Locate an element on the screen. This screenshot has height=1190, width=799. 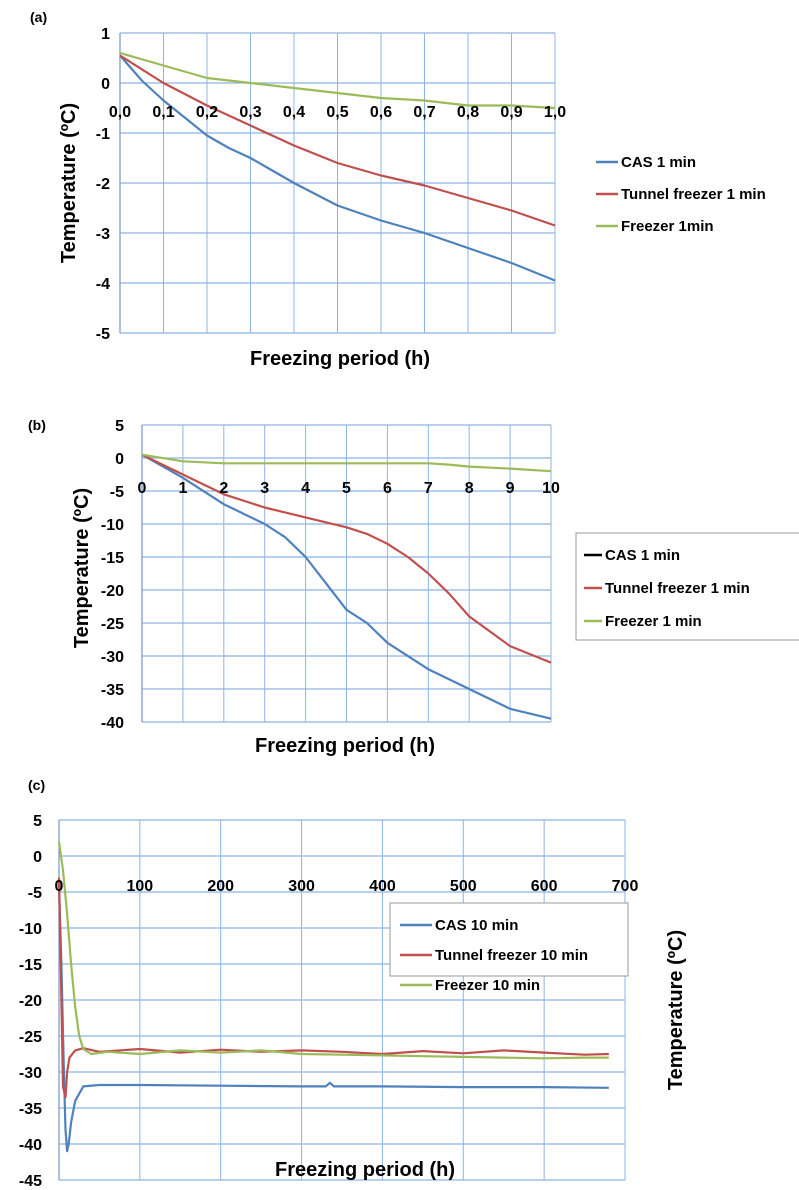
x-tick-label: 0,2 is located at coordinates (207, 112).